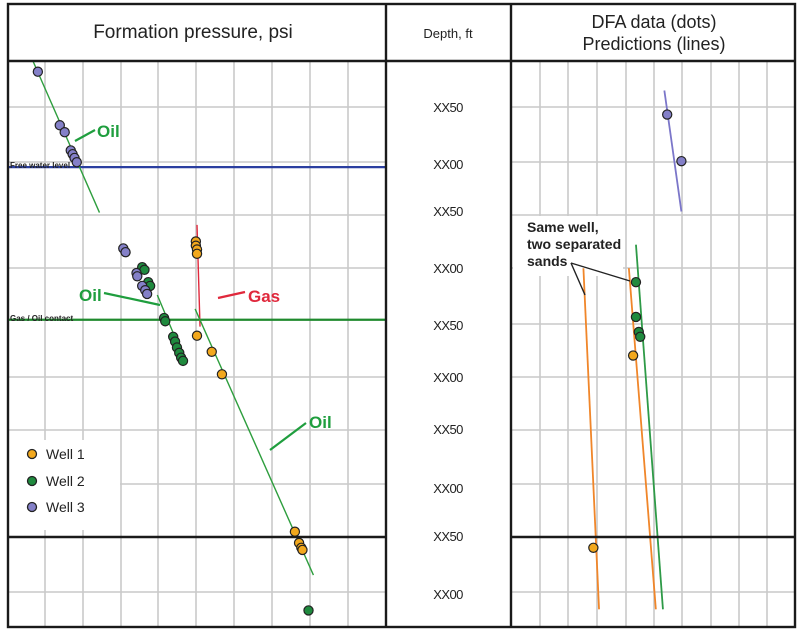  What do you see at coordinates (642, 439) in the screenshot?
I see `well-1-sand-b-prediction` at bounding box center [642, 439].